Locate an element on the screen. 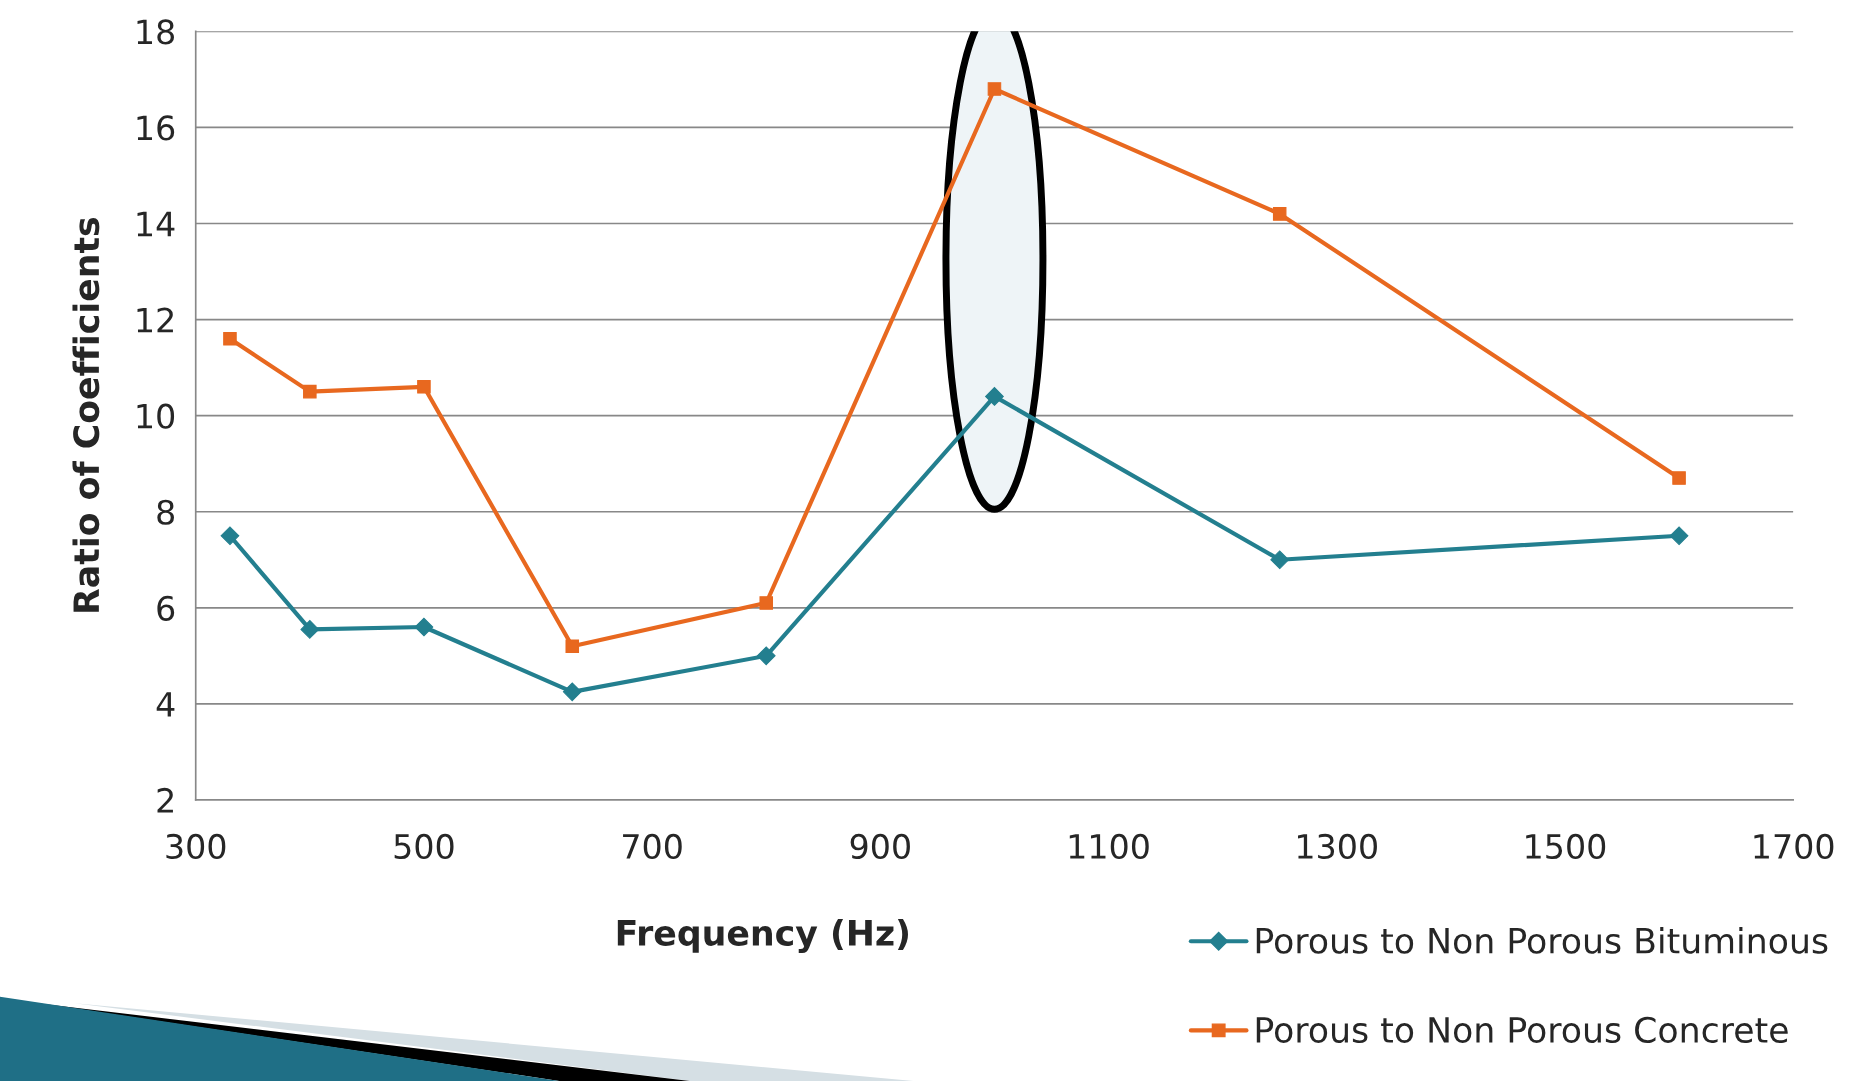 This screenshot has height=1081, width=1864. x-tick-label: 300 is located at coordinates (196, 846).